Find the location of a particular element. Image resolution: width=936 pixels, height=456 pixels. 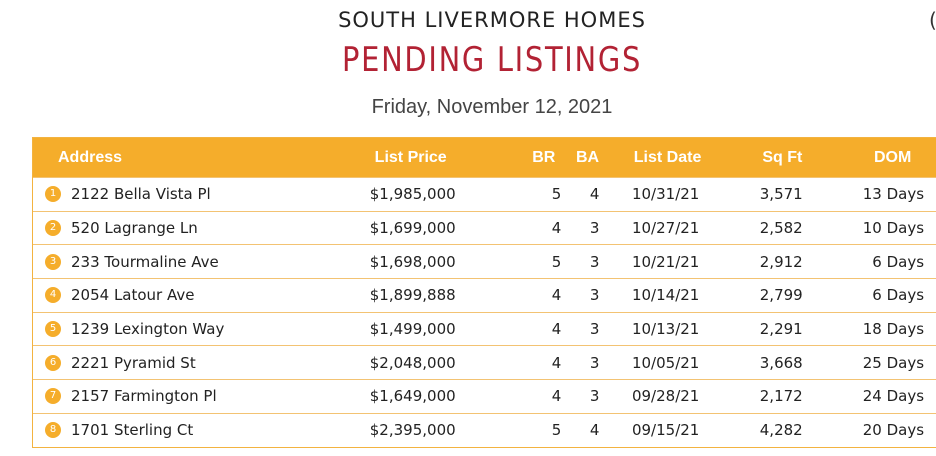

page-title: PENDING LISTINGS is located at coordinates (492, 60).